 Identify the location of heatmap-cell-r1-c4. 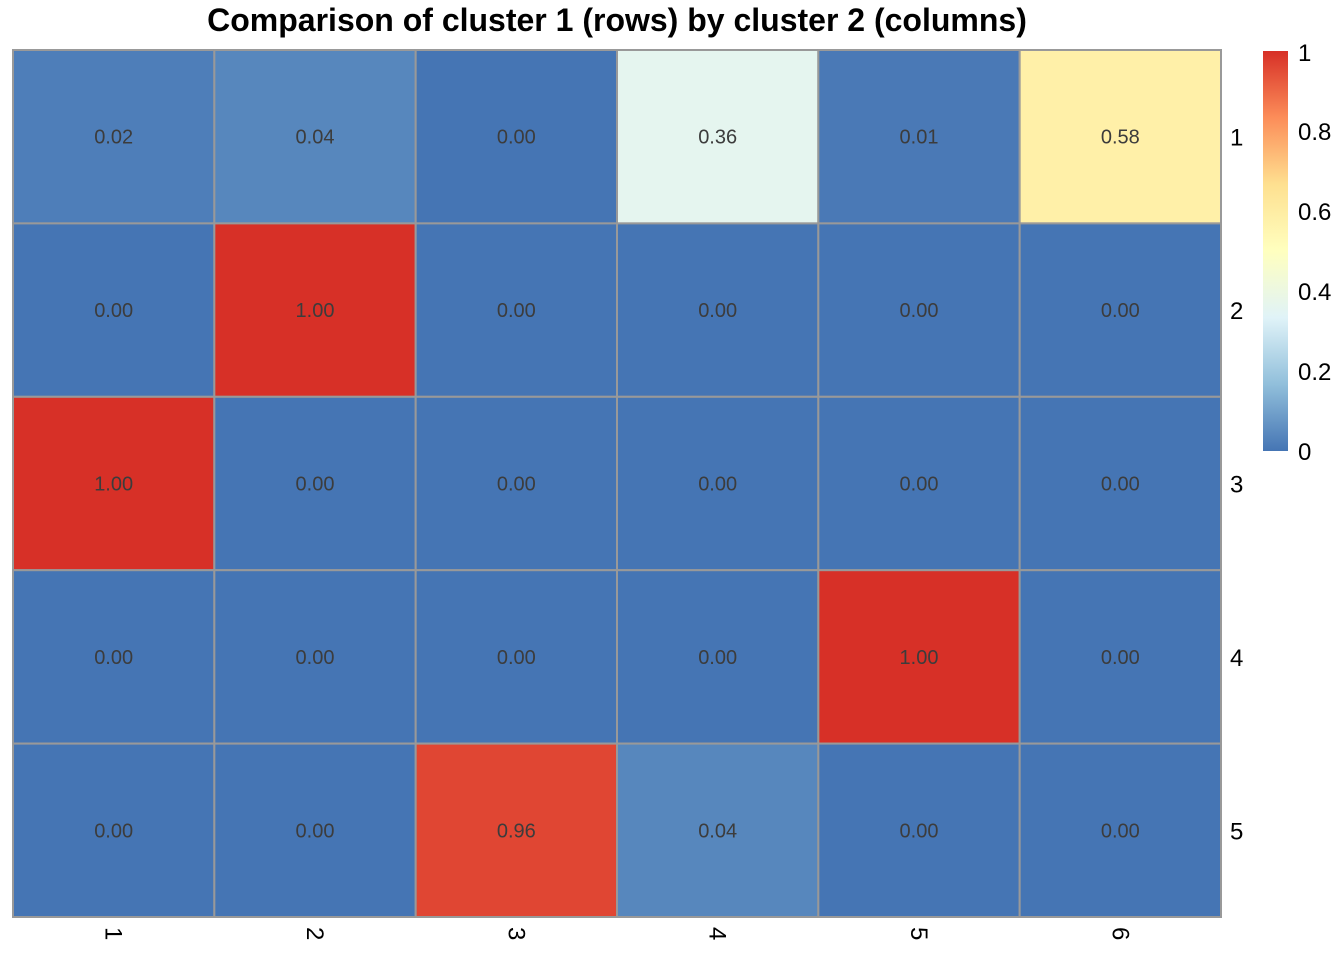
(718, 137).